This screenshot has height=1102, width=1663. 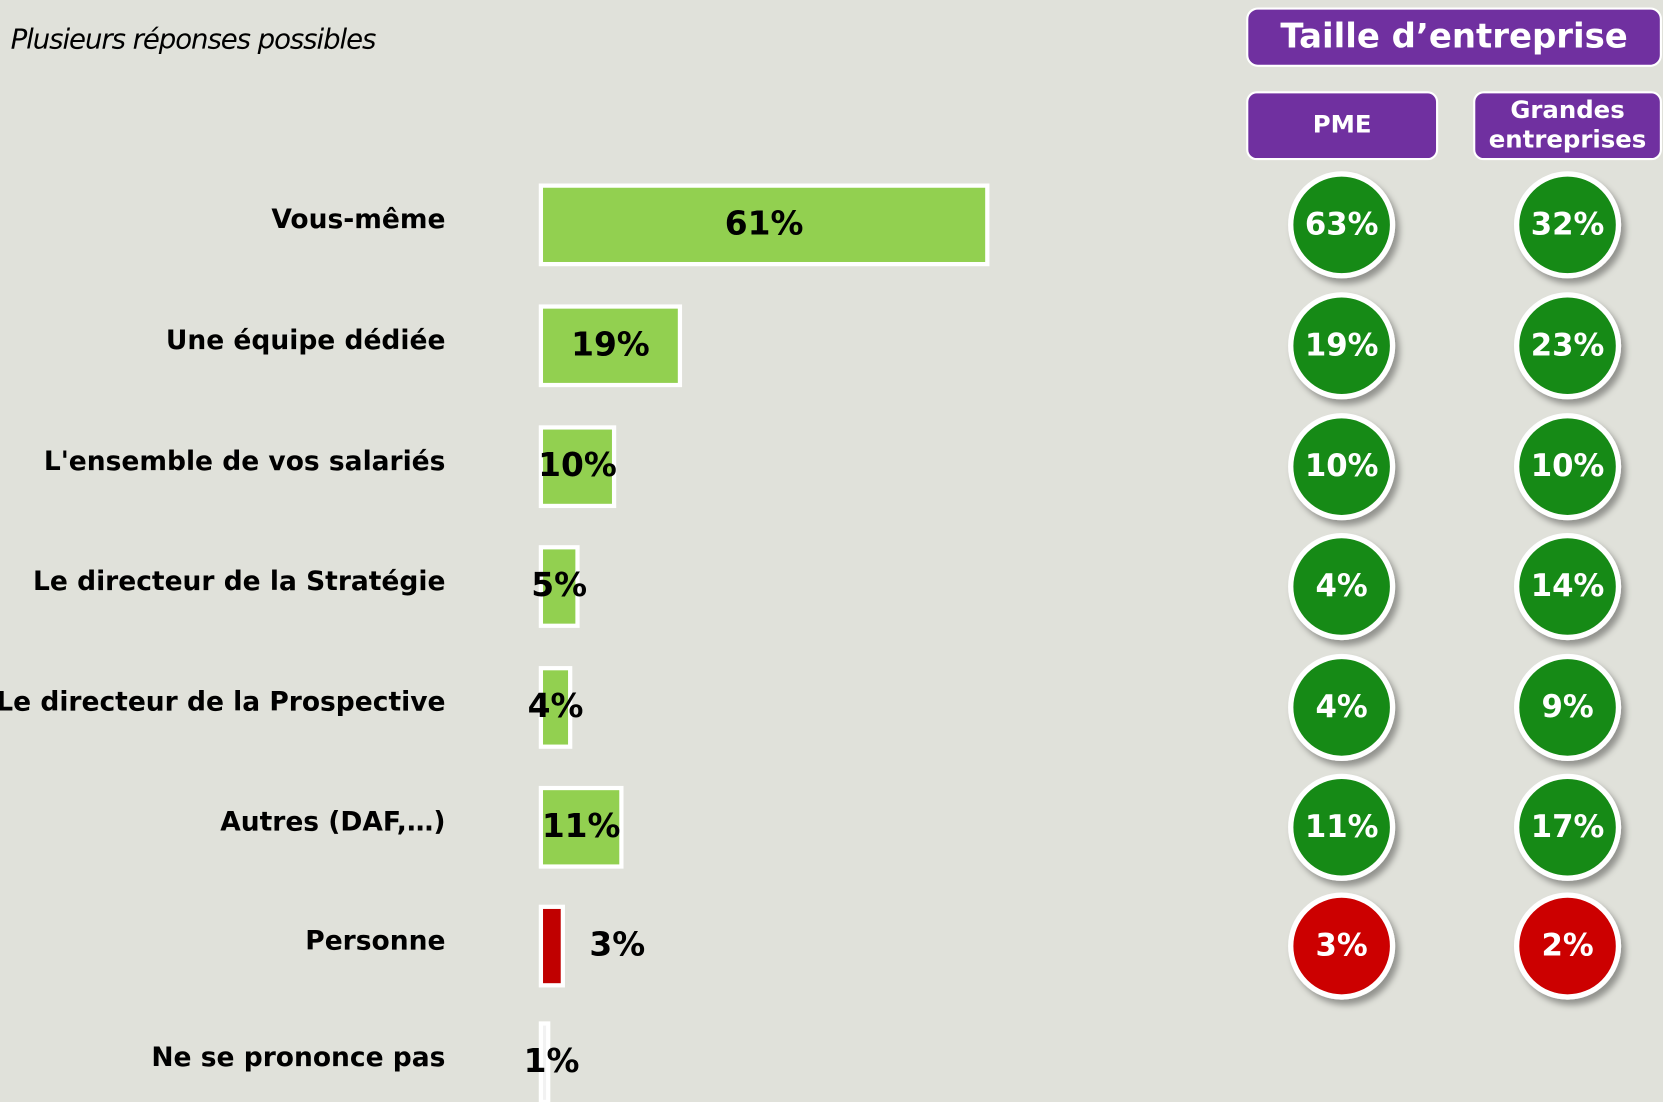 What do you see at coordinates (306, 340) in the screenshot?
I see `category-label: Une équipe dédiée` at bounding box center [306, 340].